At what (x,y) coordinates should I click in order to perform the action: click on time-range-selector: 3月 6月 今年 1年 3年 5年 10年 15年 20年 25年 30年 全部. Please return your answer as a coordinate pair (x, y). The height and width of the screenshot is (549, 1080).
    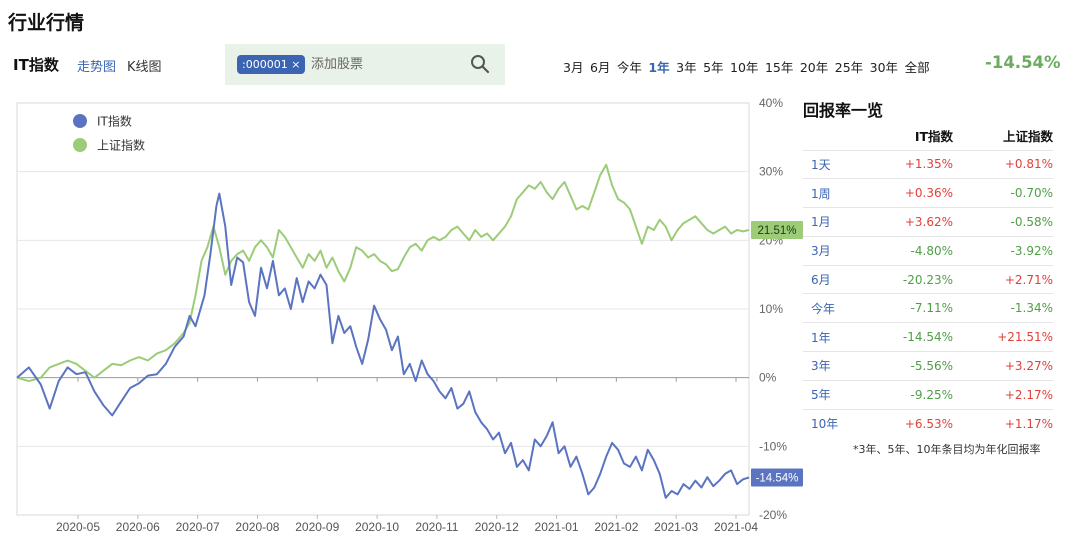
    Looking at the image, I should click on (749, 66).